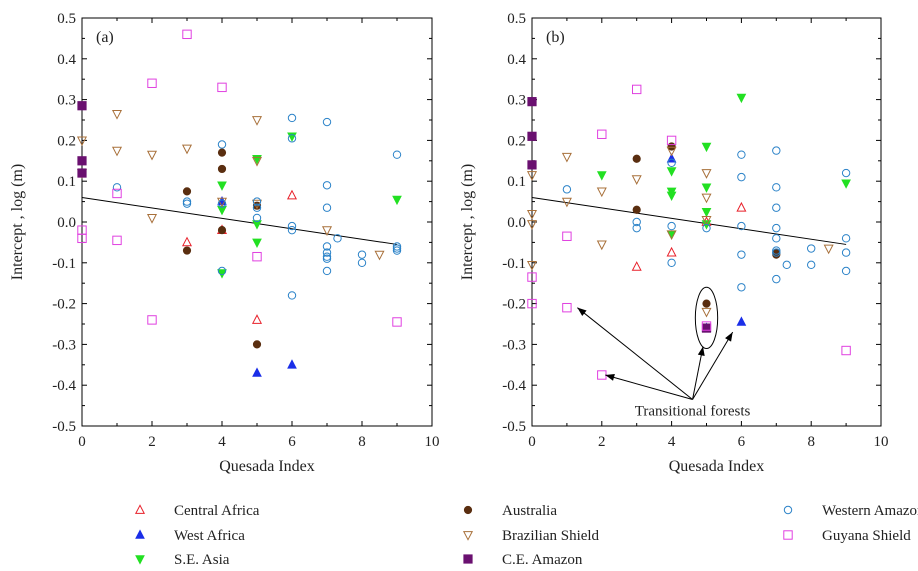 This screenshot has height=571, width=918. Describe the element at coordinates (66, 101) in the screenshot. I see `y-tick-label: 0.3` at that location.